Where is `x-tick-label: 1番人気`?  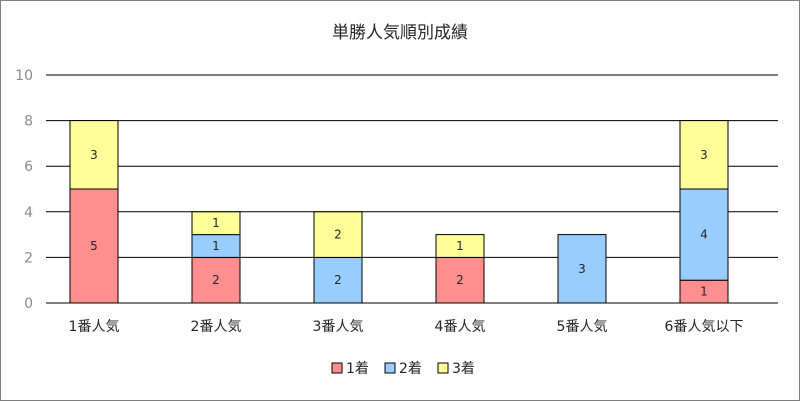 x-tick-label: 1番人気 is located at coordinates (94, 327).